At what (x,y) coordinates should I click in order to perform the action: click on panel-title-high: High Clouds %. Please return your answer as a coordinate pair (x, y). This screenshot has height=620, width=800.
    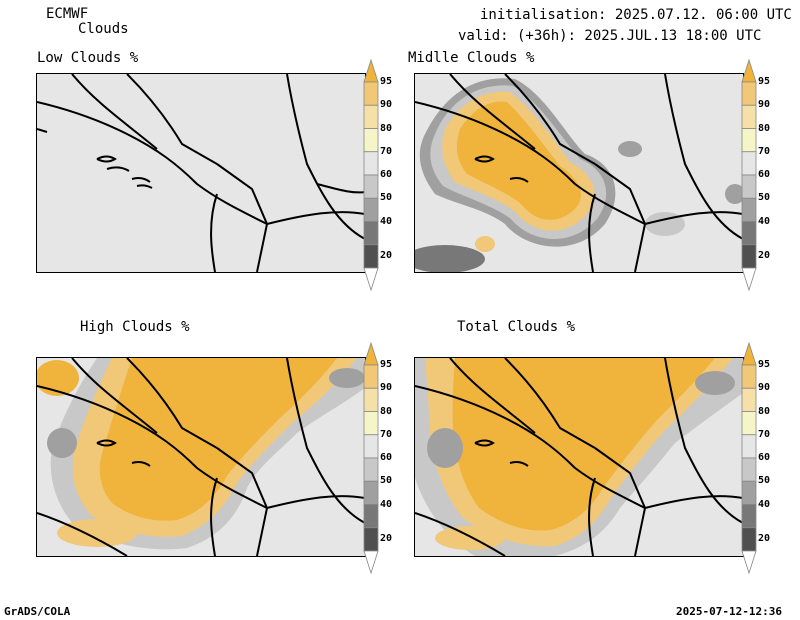
    Looking at the image, I should click on (135, 327).